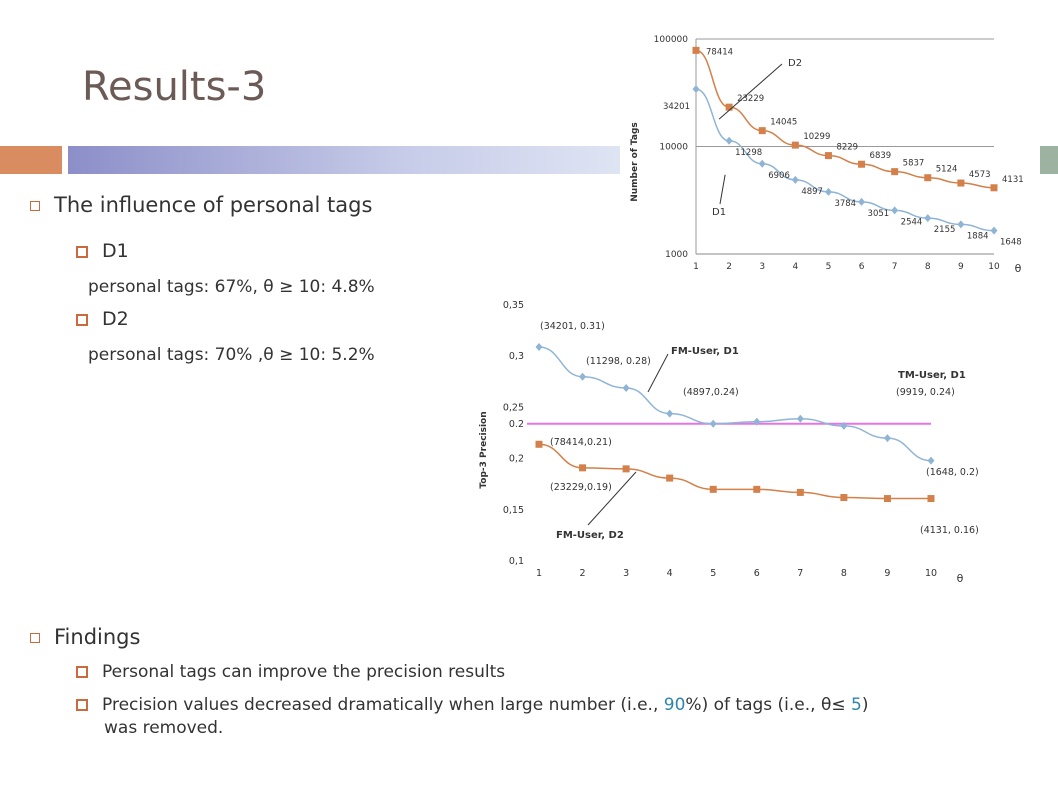 This screenshot has height=793, width=1058. What do you see at coordinates (590, 535) in the screenshot?
I see `series-name-fm-user-d2: FM-User, D2` at bounding box center [590, 535].